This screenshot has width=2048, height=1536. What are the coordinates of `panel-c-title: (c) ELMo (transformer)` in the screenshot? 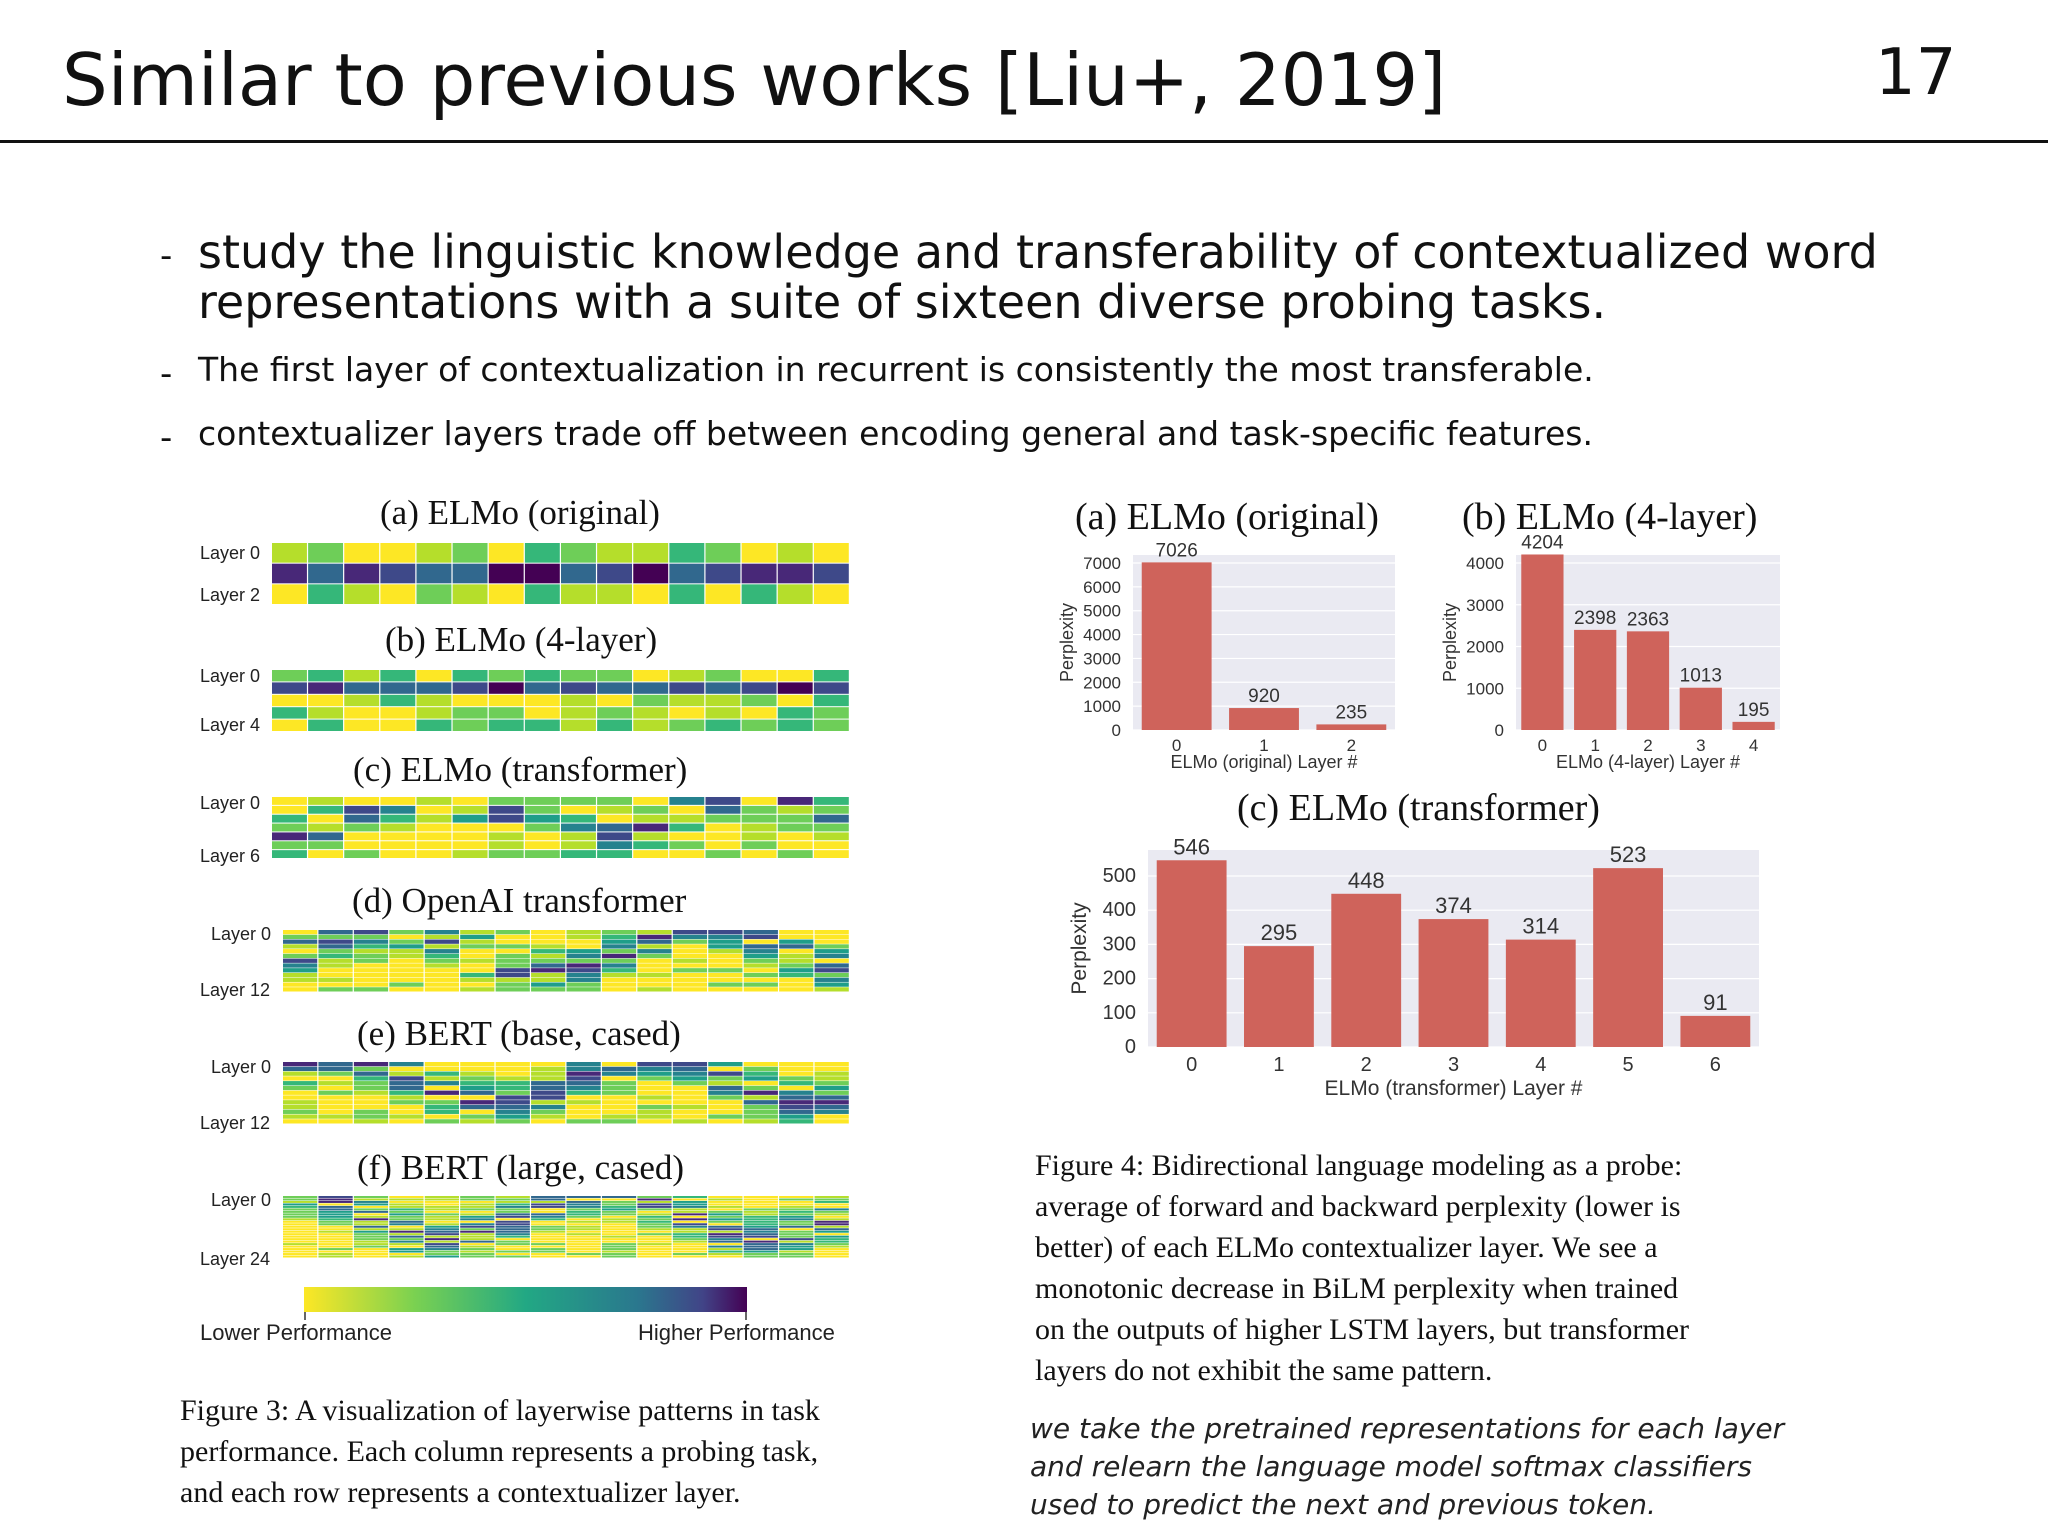 It's located at (520, 769).